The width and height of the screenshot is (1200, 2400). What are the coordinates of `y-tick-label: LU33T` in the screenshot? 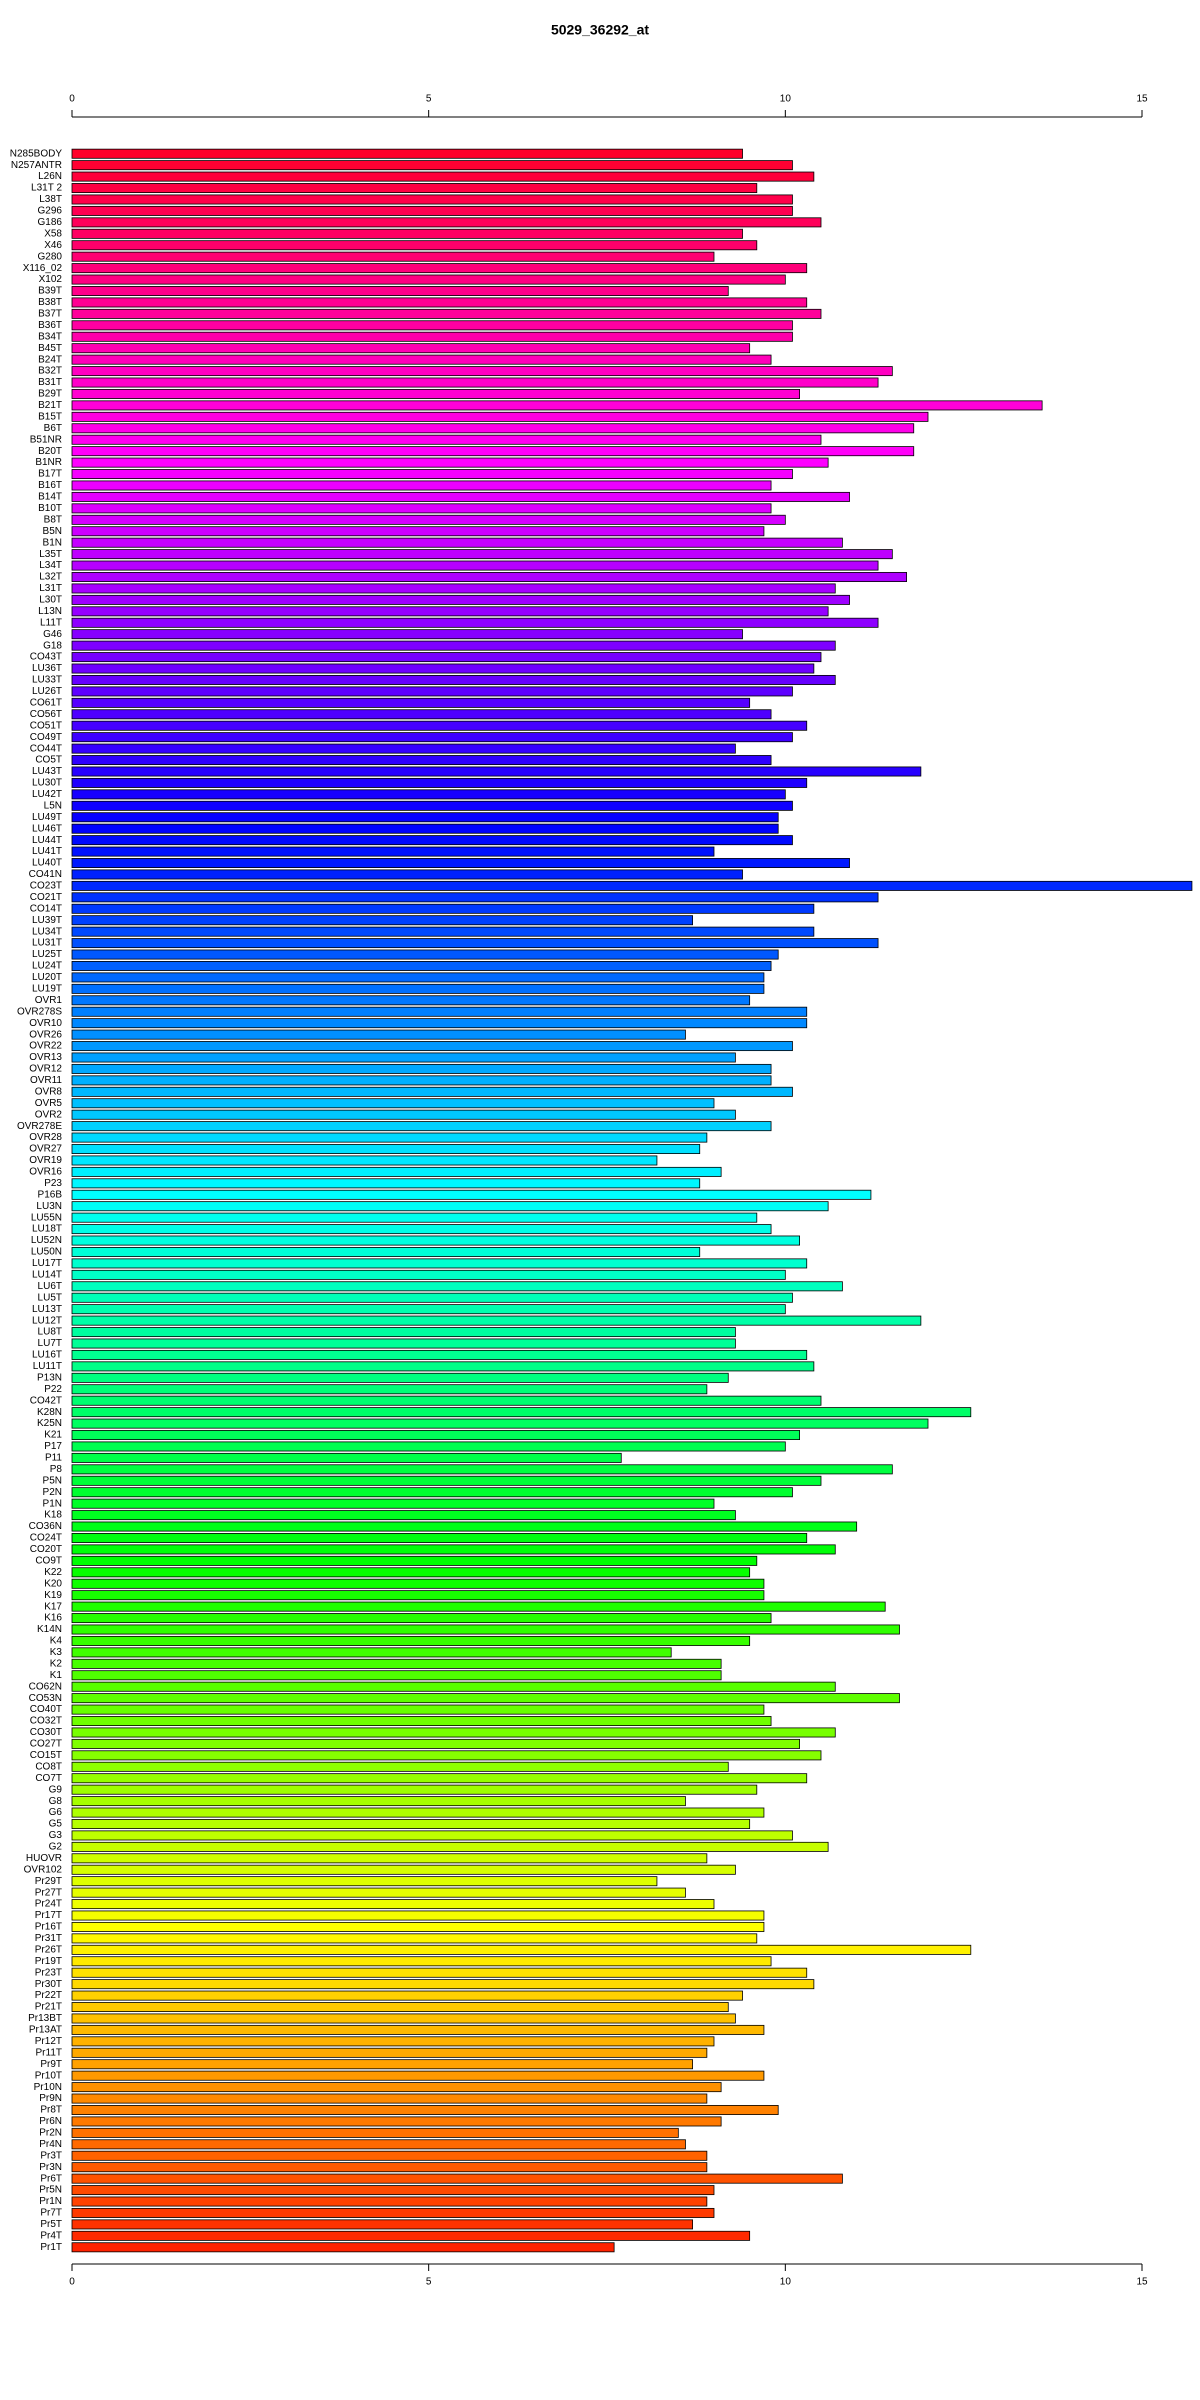 It's located at (47, 680).